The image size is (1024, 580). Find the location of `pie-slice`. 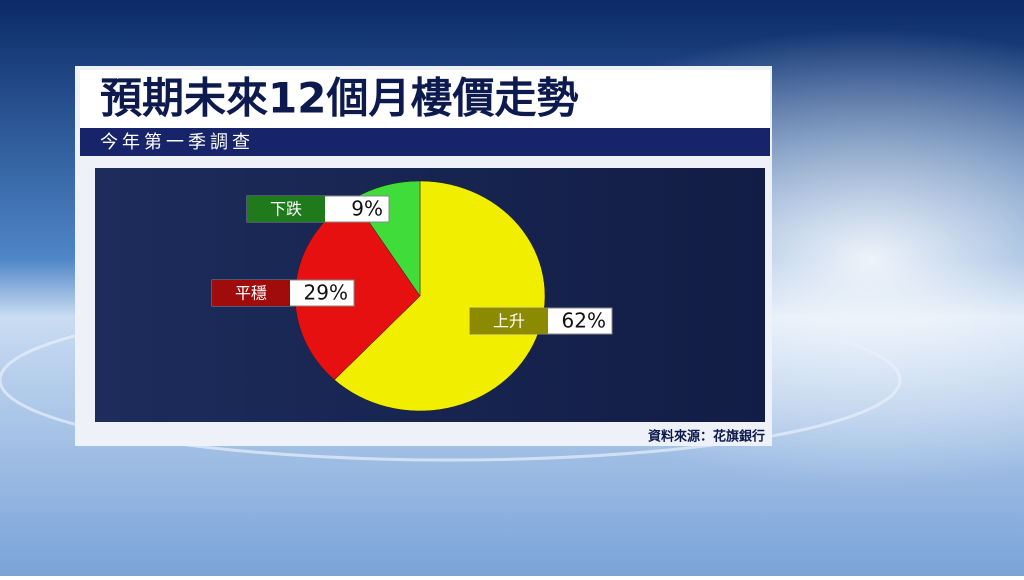

pie-slice is located at coordinates (440, 296).